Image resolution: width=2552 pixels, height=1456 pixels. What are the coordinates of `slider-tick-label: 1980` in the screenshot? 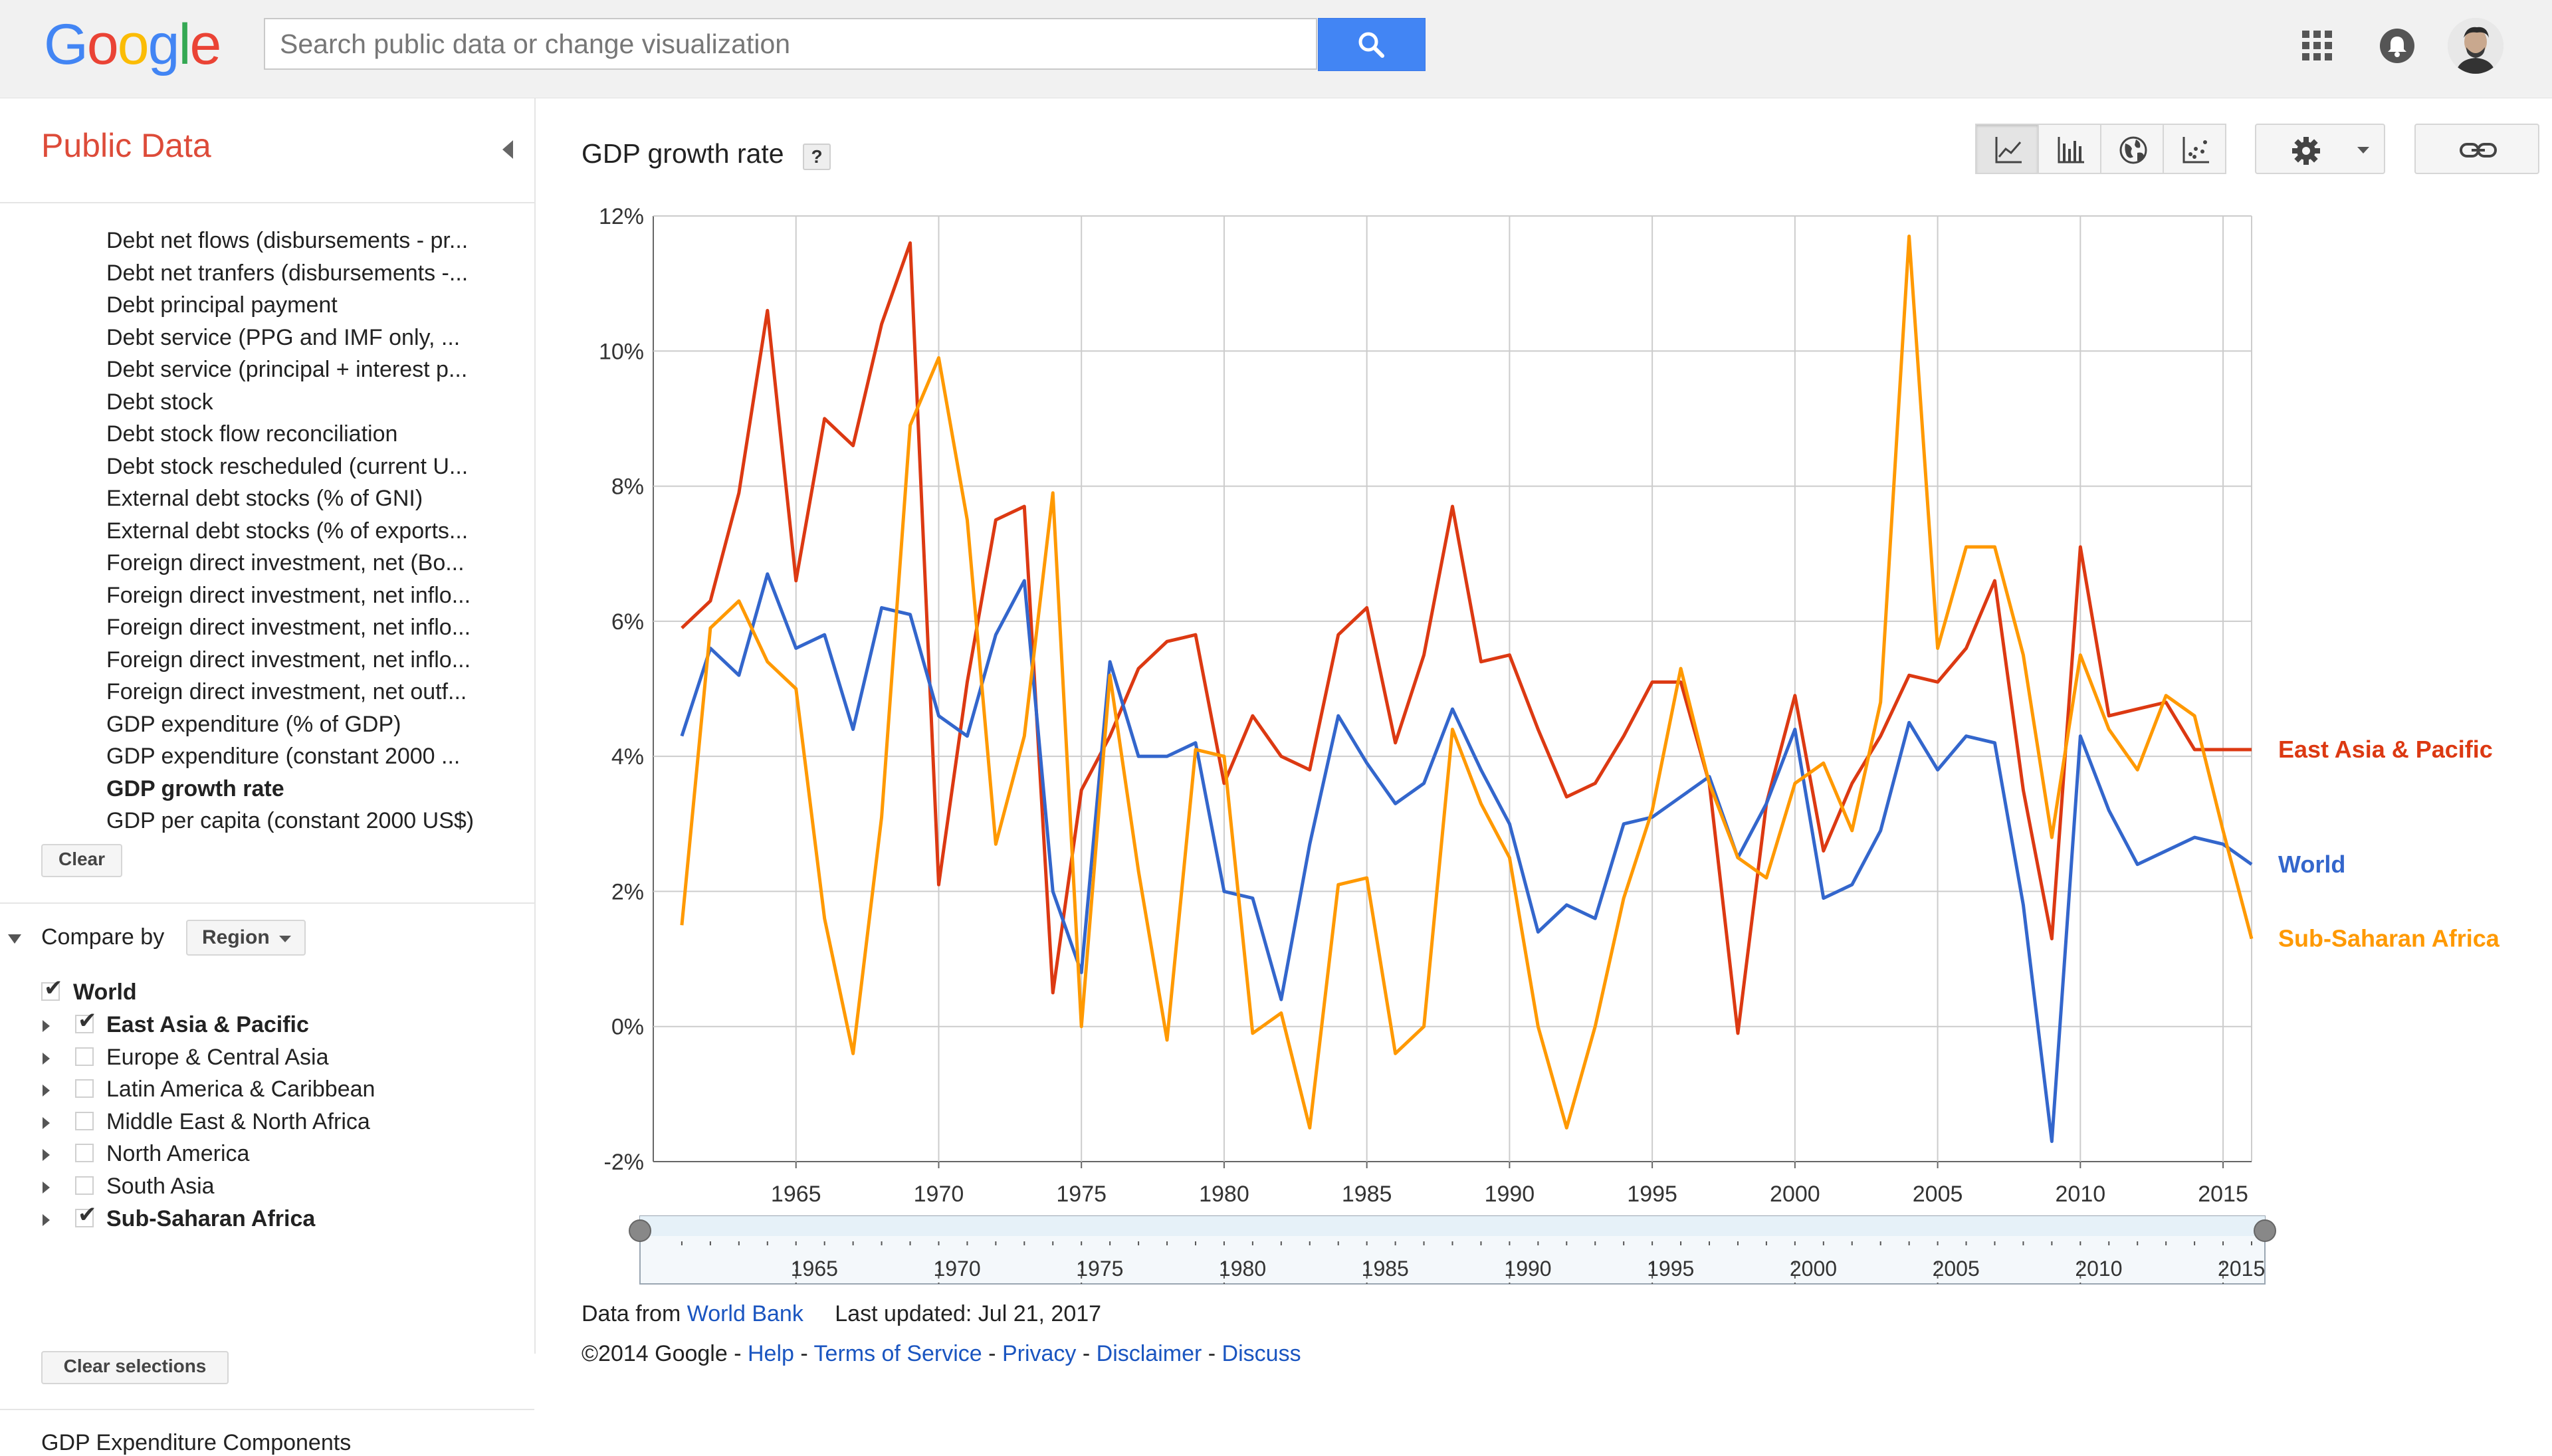 It's located at (1242, 1269).